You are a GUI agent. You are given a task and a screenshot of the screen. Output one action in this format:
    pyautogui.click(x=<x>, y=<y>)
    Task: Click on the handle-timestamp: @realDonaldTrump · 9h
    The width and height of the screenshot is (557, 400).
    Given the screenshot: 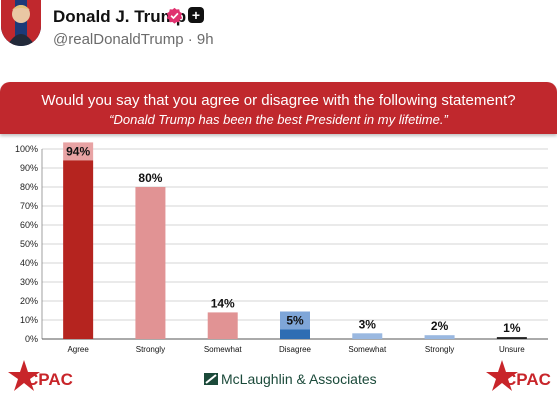 What is the action you would take?
    pyautogui.click(x=133, y=39)
    